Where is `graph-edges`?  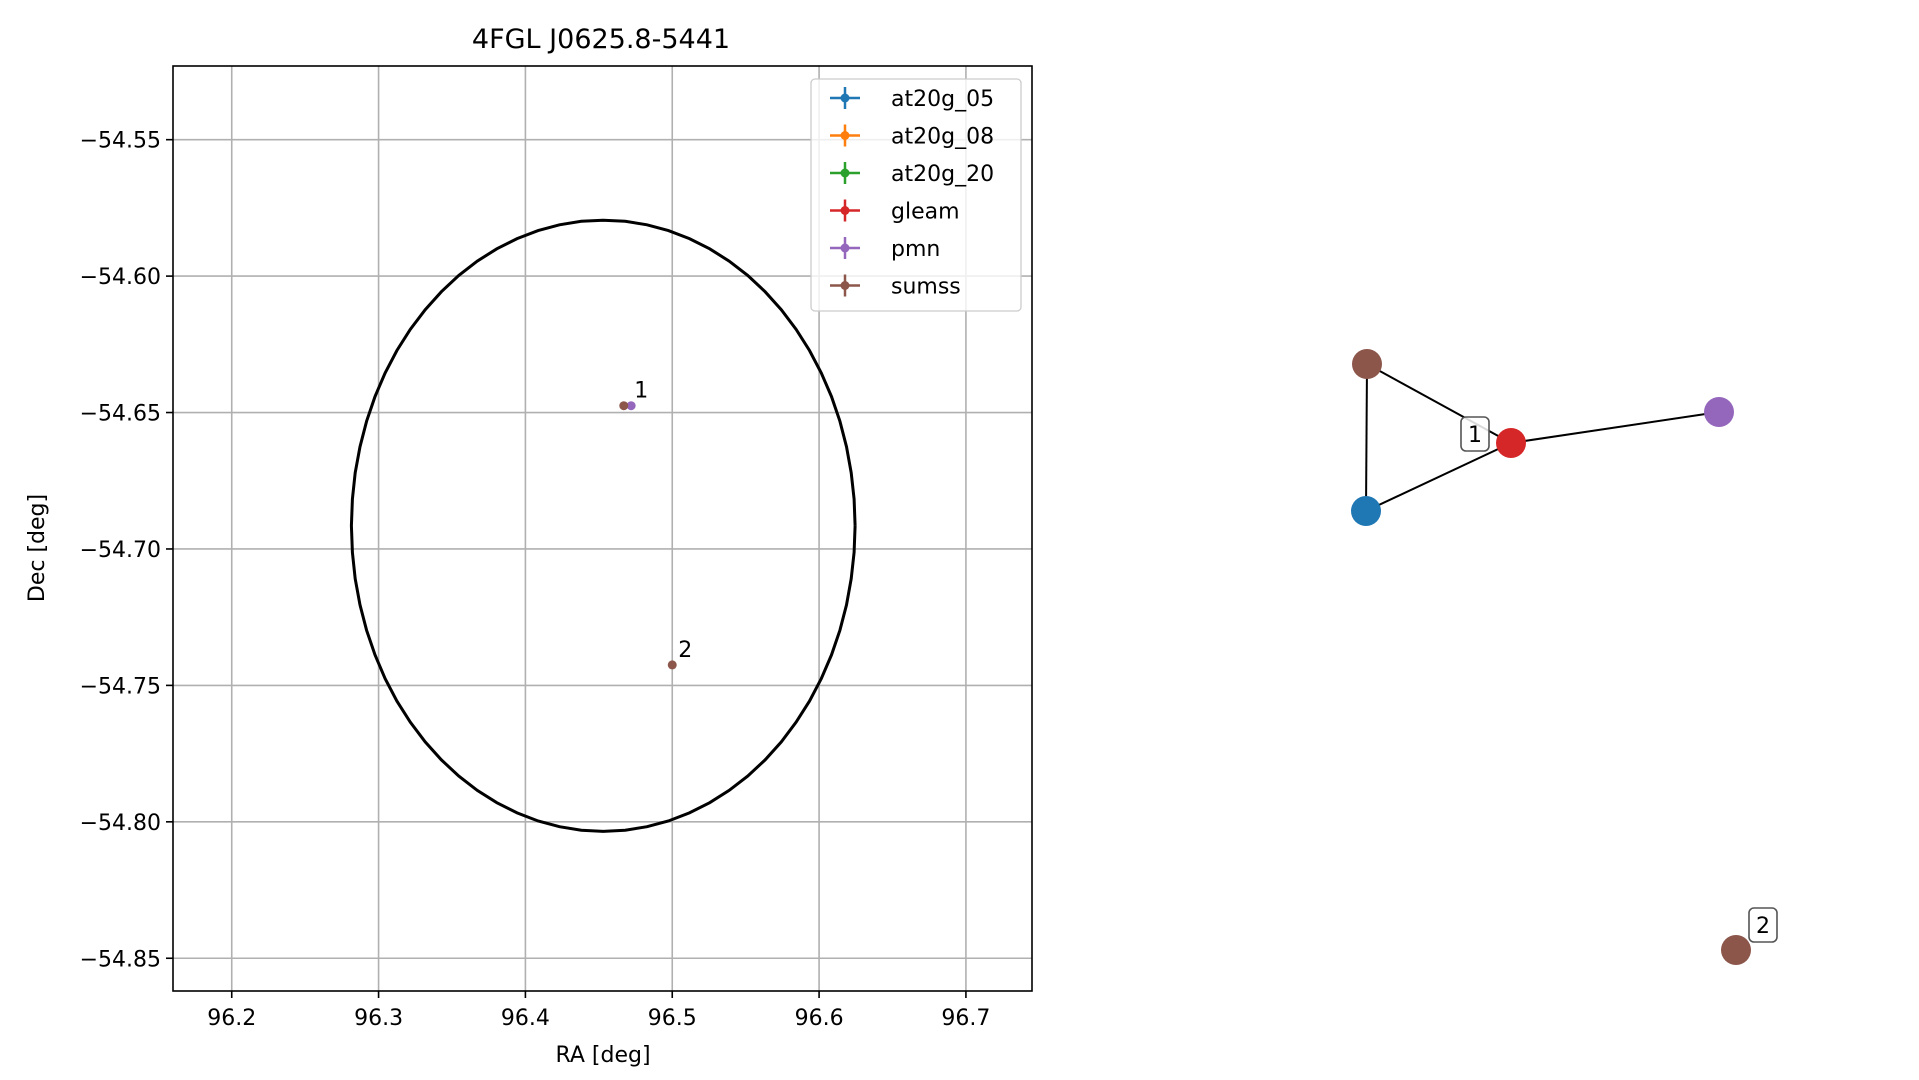 graph-edges is located at coordinates (1542, 437).